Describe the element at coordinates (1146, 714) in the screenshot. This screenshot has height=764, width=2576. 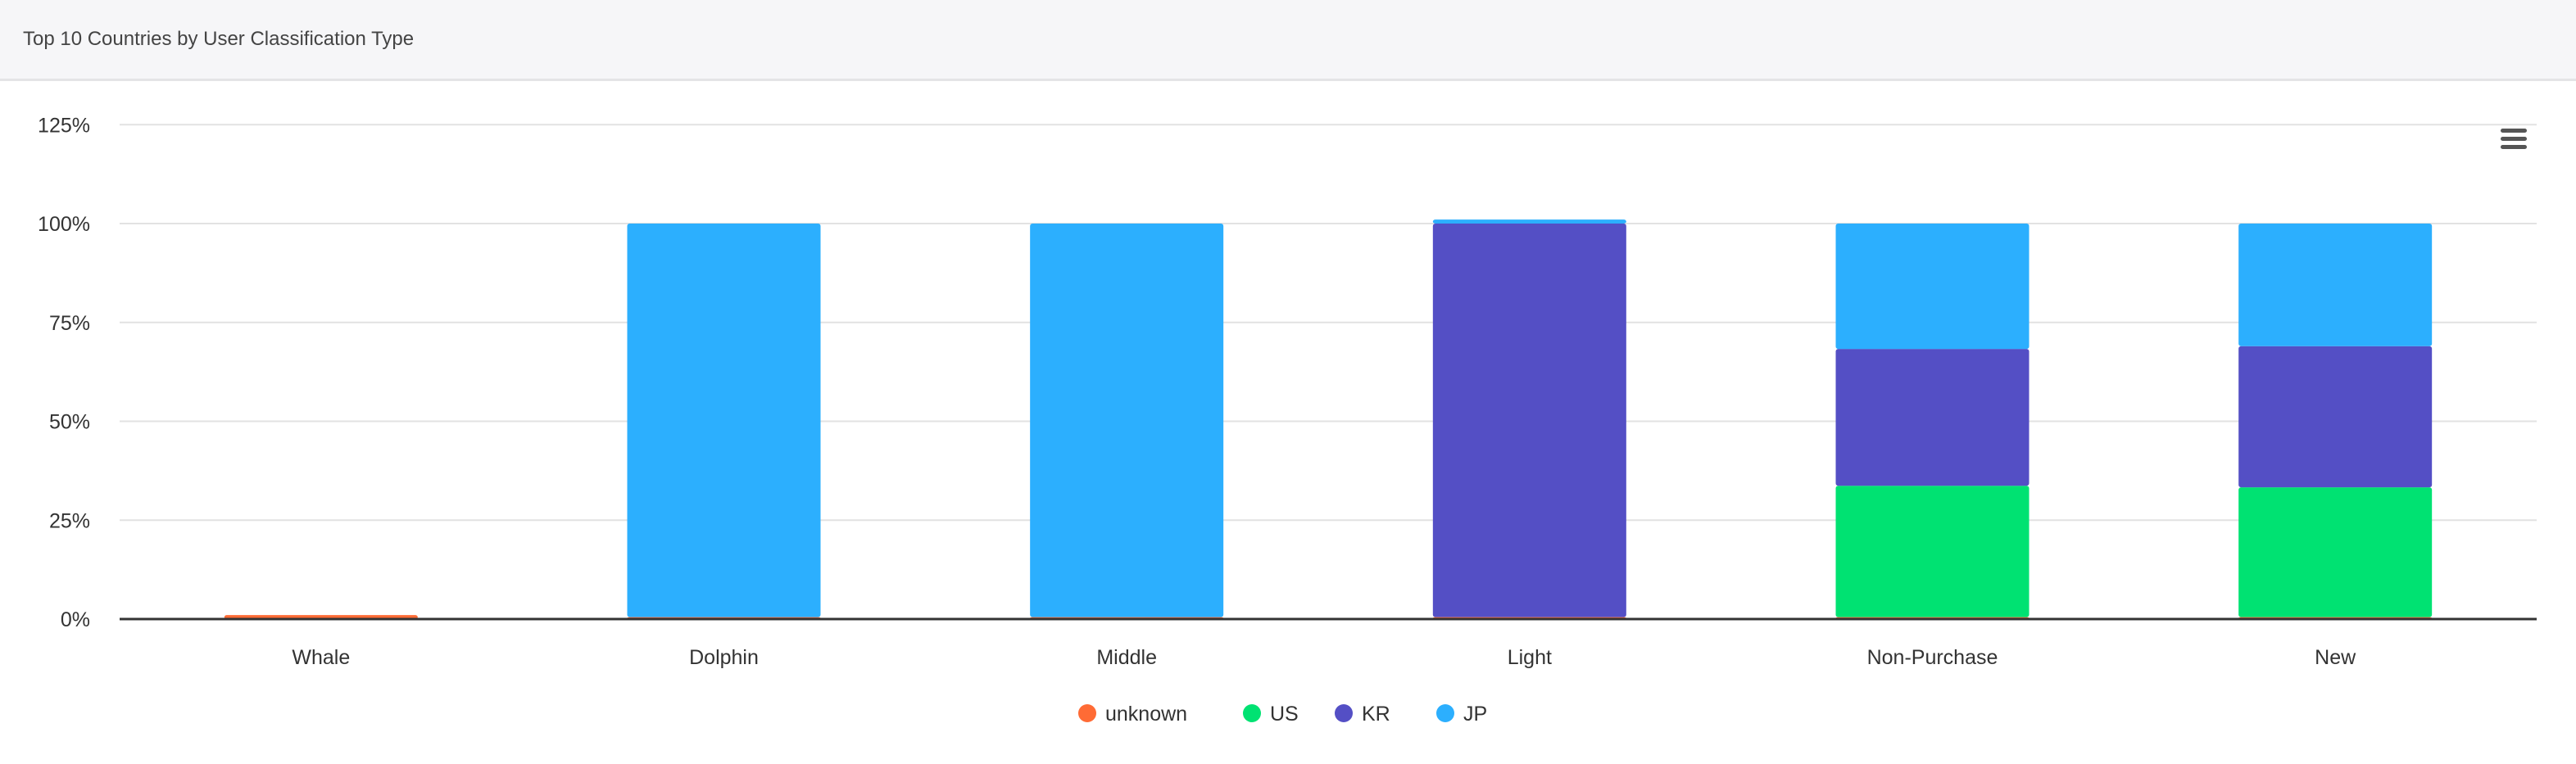
I see `legend-label: unknown` at that location.